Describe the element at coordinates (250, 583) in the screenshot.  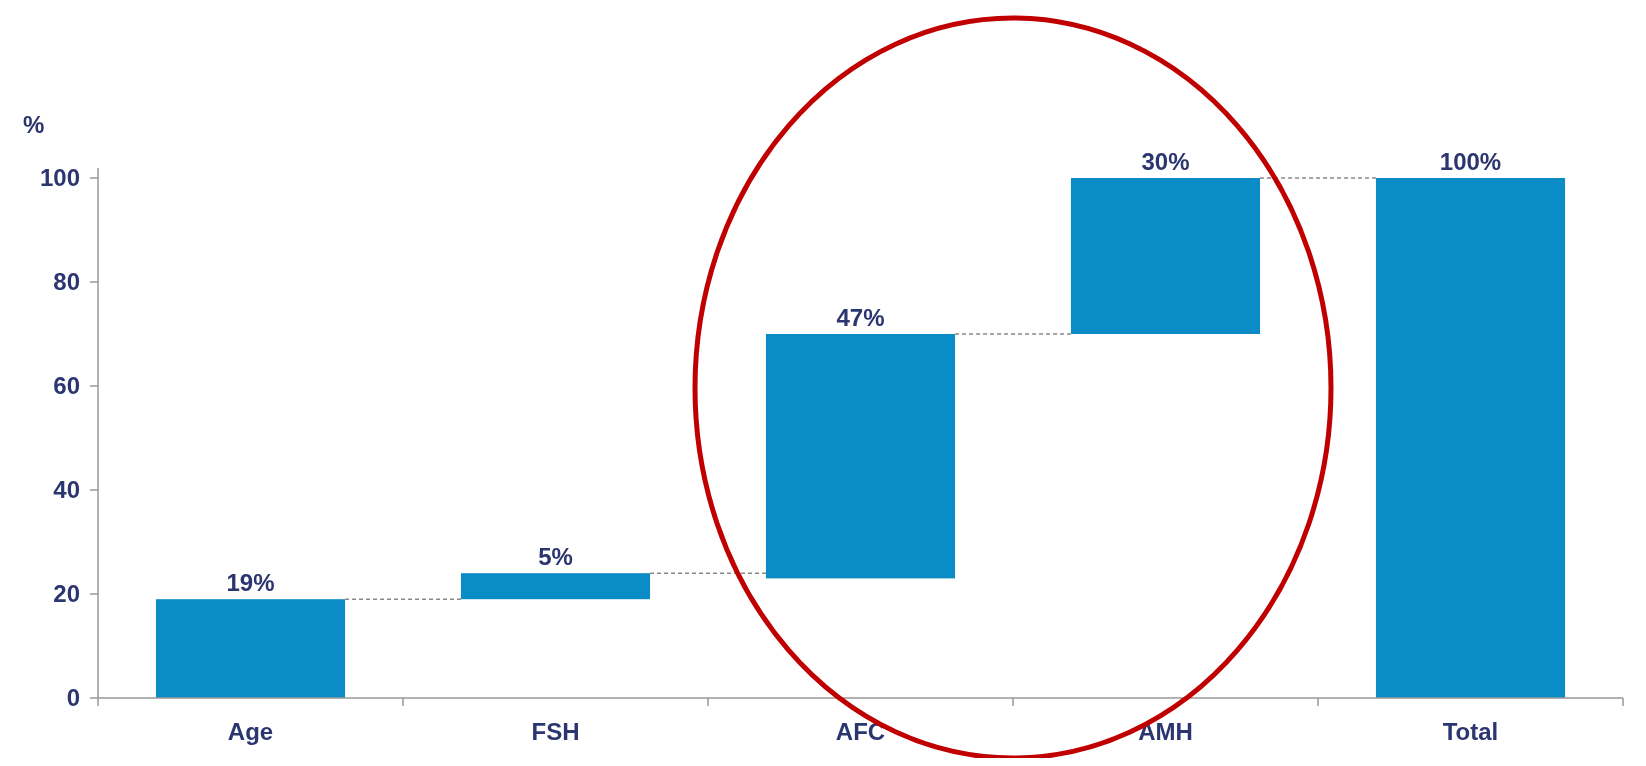
I see `data-label: 19%` at that location.